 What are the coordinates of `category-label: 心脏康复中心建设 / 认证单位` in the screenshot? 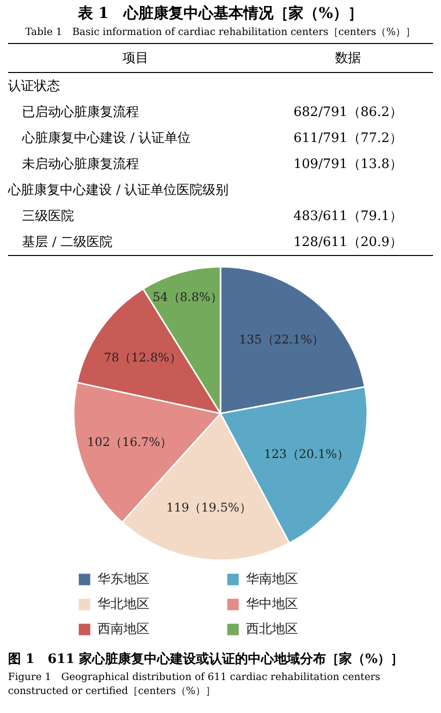 It's located at (106, 138).